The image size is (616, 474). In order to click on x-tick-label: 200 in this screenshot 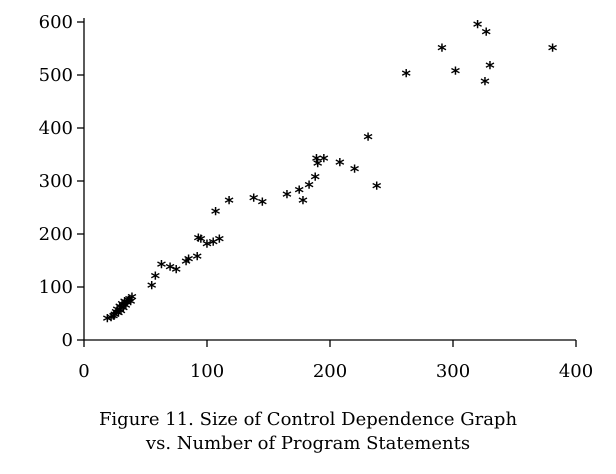, I will do `click(330, 371)`.